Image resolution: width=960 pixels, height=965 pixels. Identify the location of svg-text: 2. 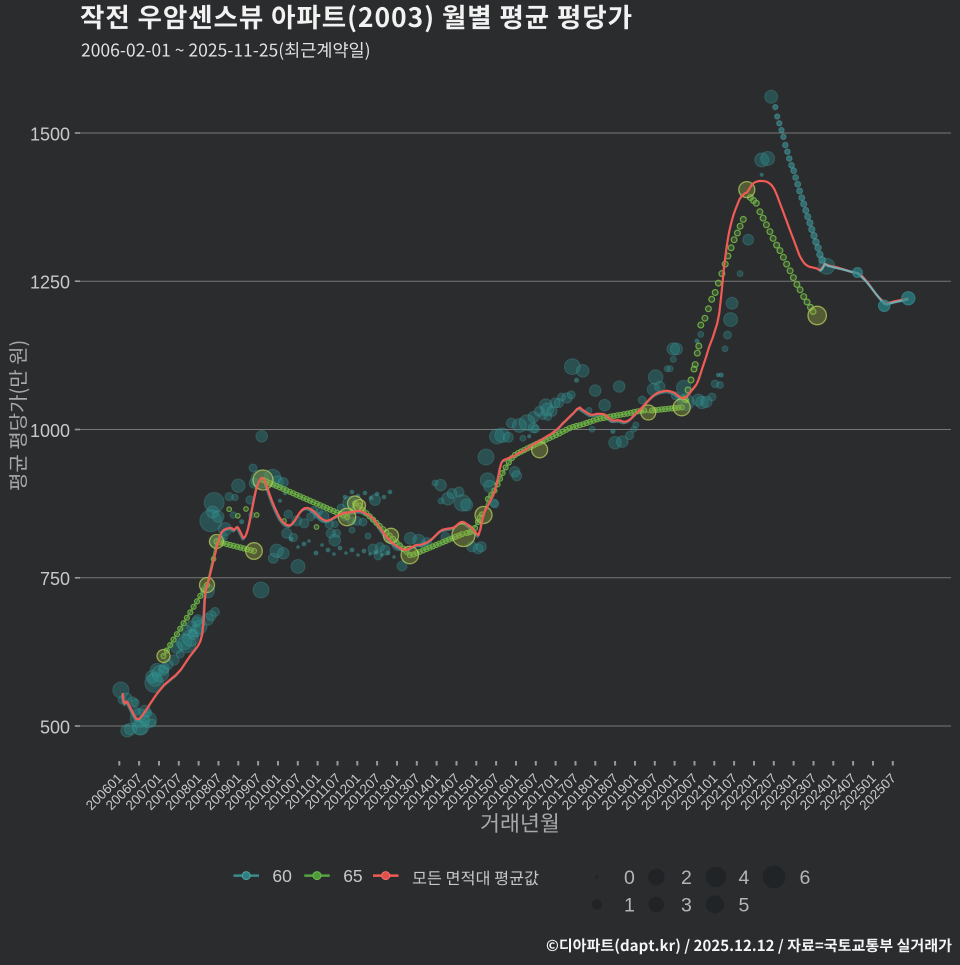
(686, 878).